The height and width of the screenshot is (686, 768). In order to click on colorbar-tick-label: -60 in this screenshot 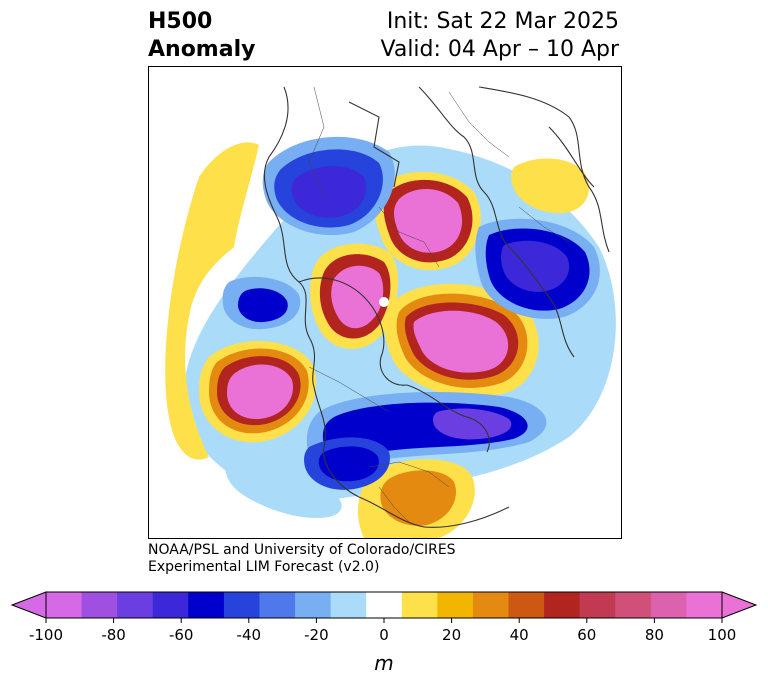, I will do `click(181, 635)`.